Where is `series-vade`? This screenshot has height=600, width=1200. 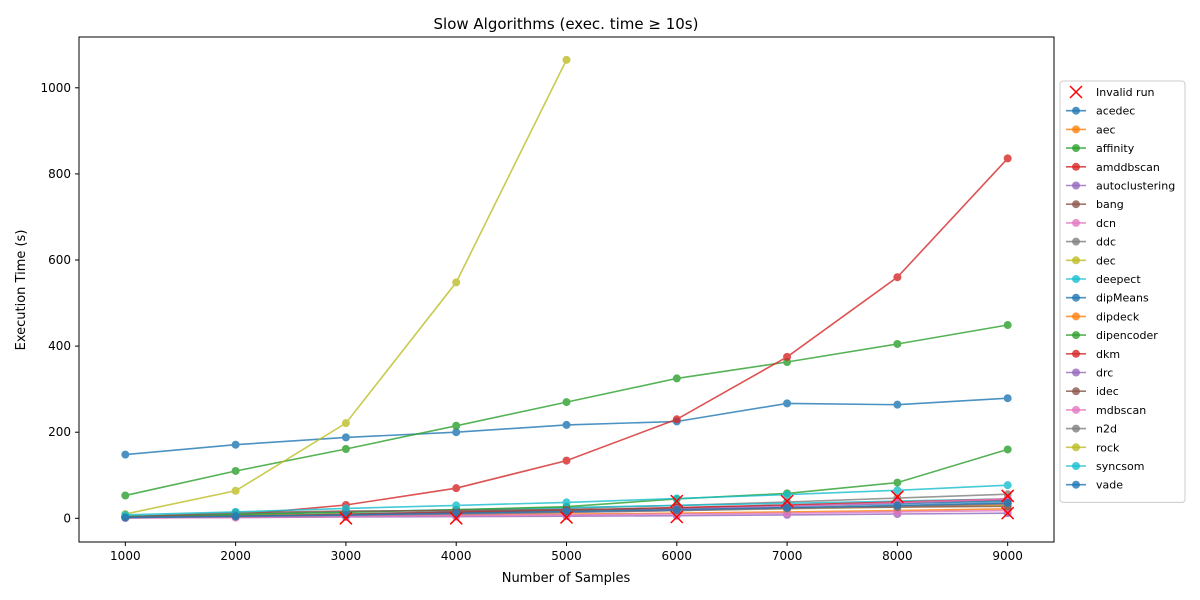 series-vade is located at coordinates (566, 510).